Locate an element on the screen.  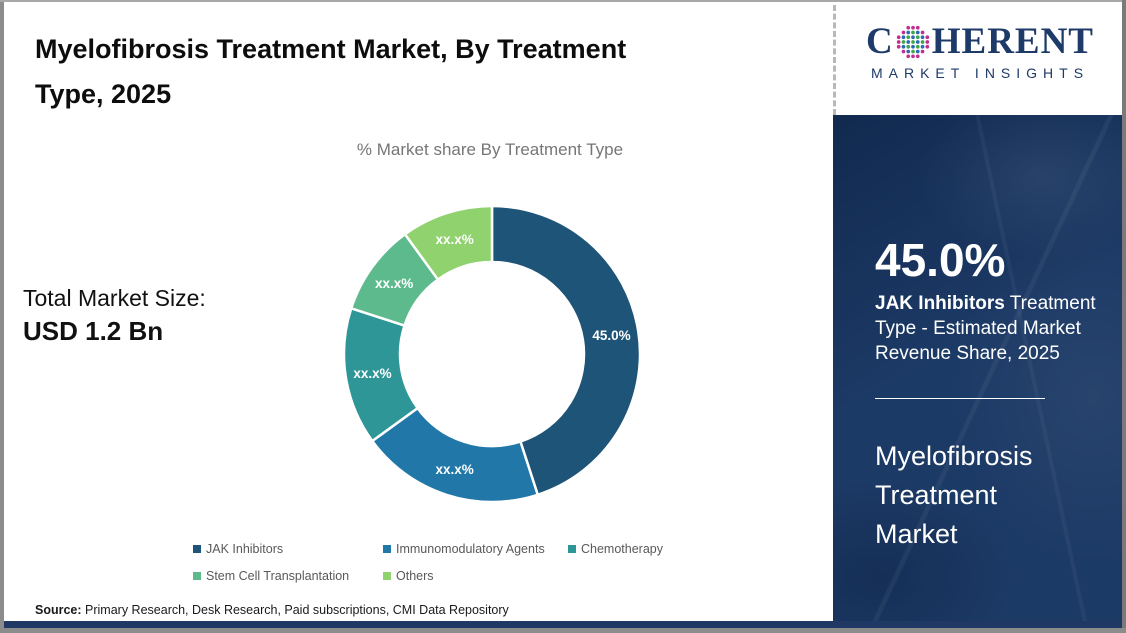
donut-slice-label-4: xx.x% is located at coordinates (454, 239).